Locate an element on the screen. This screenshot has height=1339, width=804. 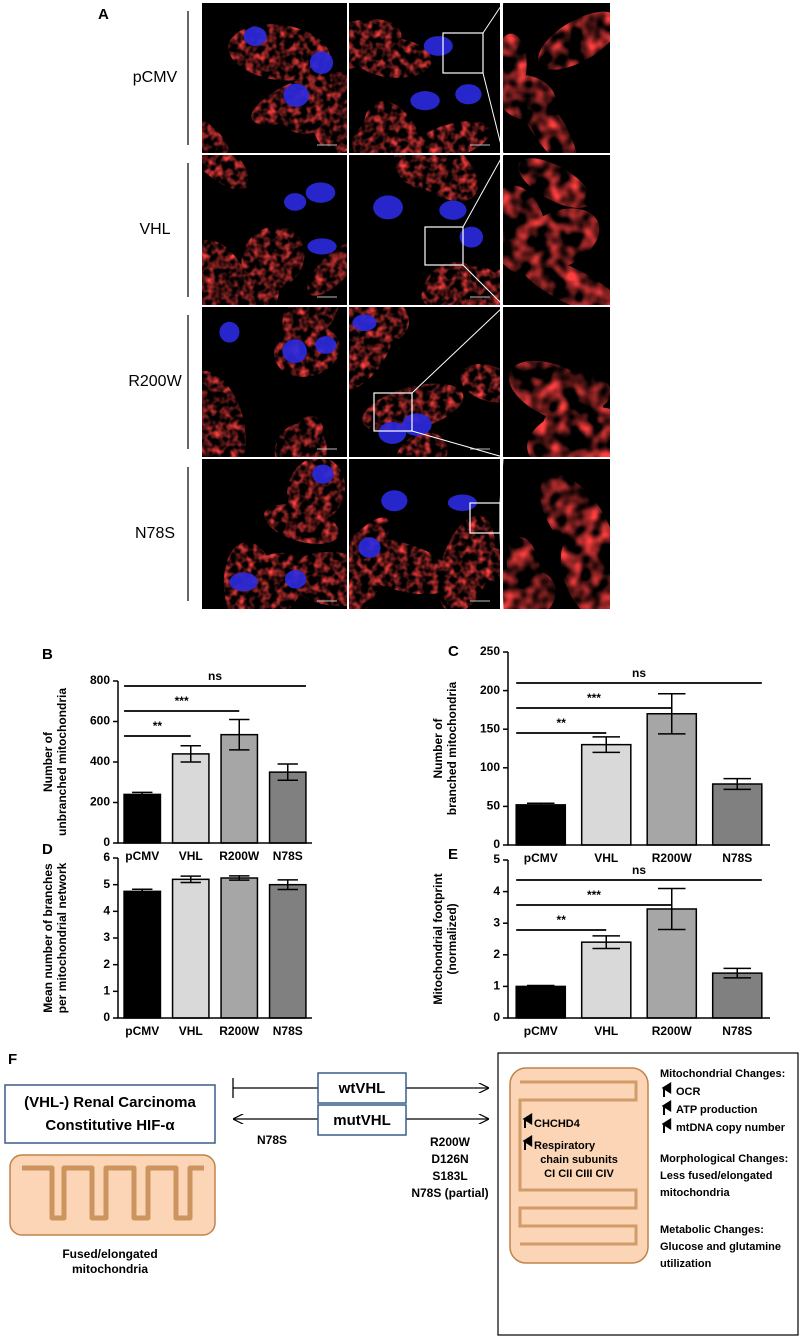
mutant: S183L is located at coordinates (449, 1176).